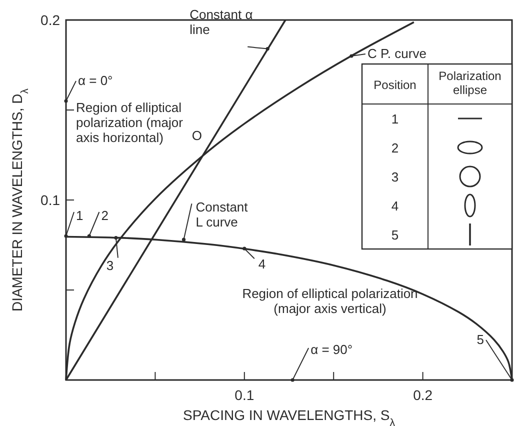  I want to click on annotation: Polarization ellipse, so click(470, 83).